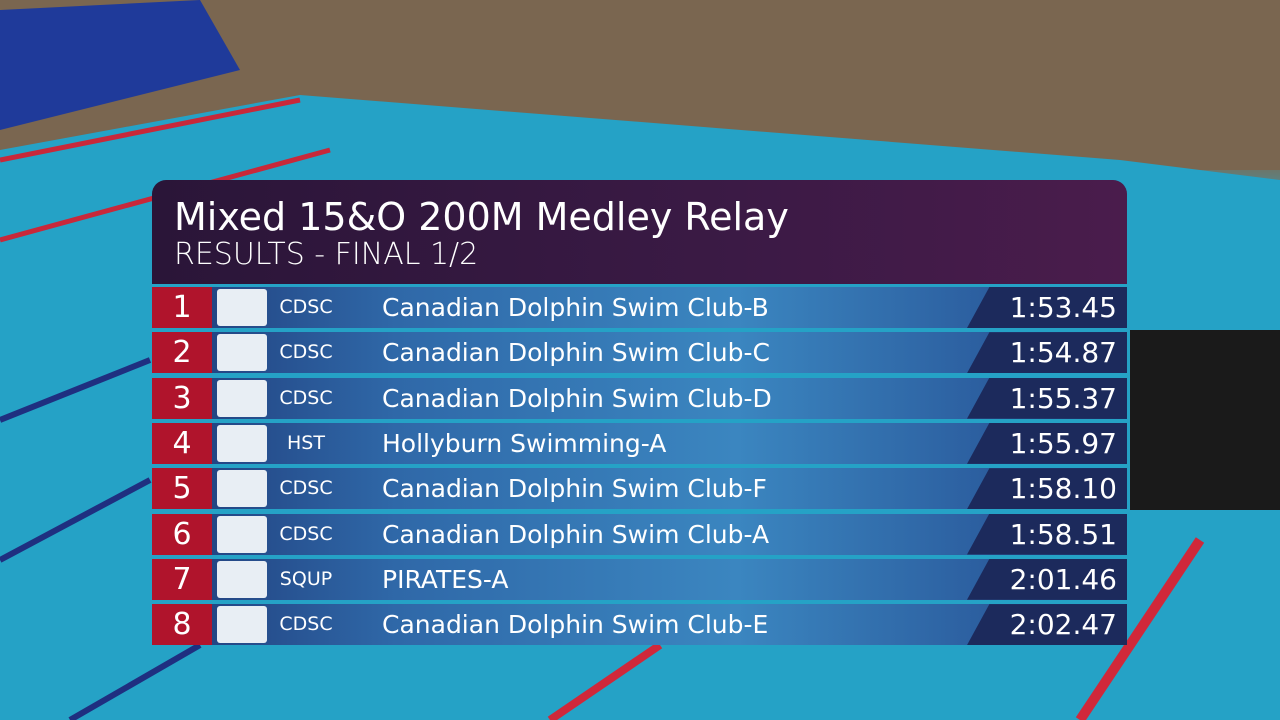  I want to click on title: Mixed 15&O 200M Medley Relay, so click(481, 217).